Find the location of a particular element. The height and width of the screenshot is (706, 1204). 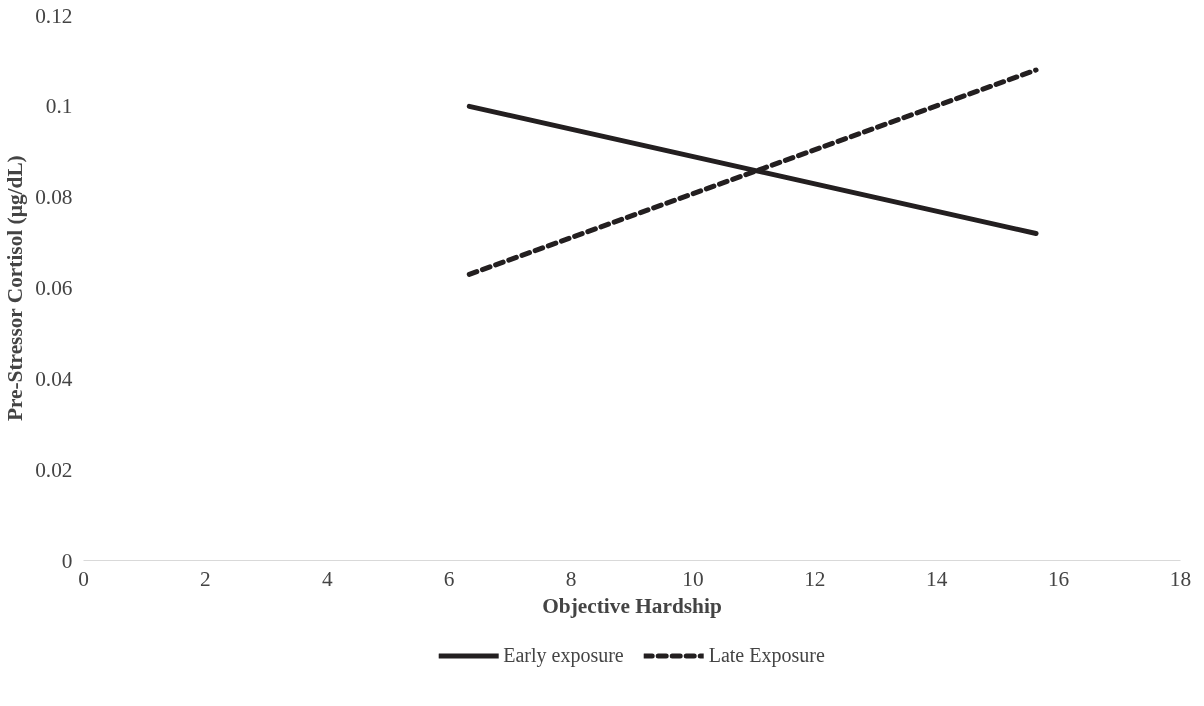

y-tick-label: 0.12 is located at coordinates (54, 15).